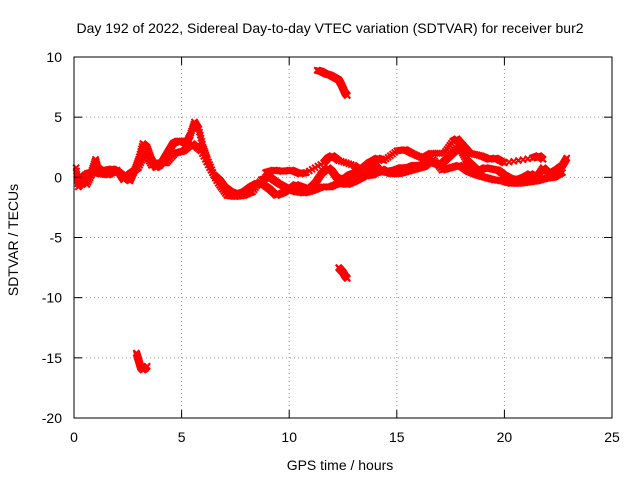 This screenshot has width=640, height=480. Describe the element at coordinates (58, 177) in the screenshot. I see `y-tick-label: 0` at that location.